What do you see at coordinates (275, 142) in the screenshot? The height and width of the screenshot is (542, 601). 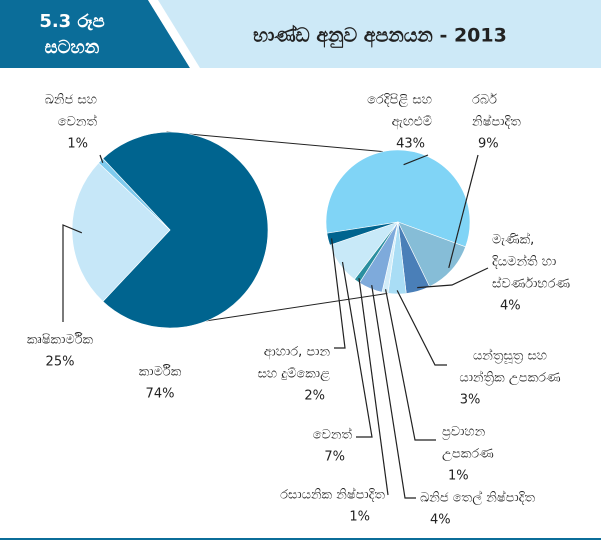 I see `connector-line` at bounding box center [275, 142].